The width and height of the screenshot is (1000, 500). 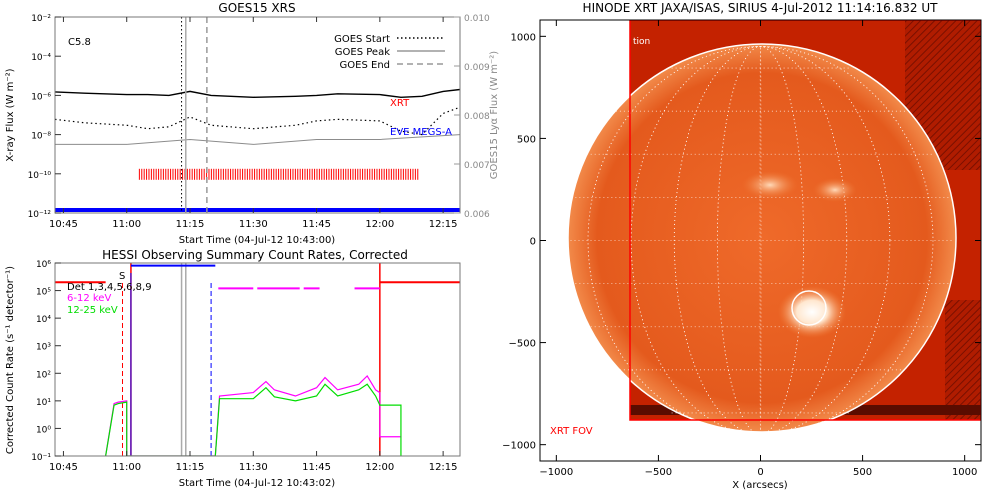 What do you see at coordinates (40, 176) in the screenshot?
I see `goes-y-tick-label: 10⁻¹⁰` at bounding box center [40, 176].